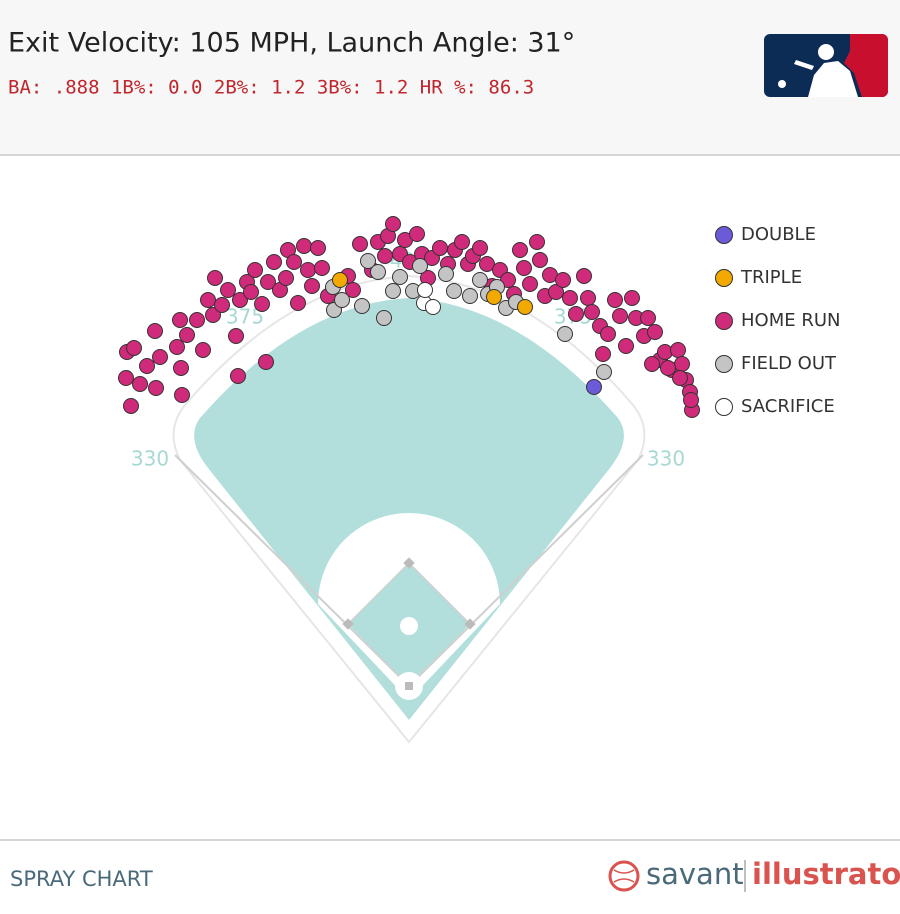 The width and height of the screenshot is (900, 914). What do you see at coordinates (826, 65) in the screenshot?
I see `mlb-logo` at bounding box center [826, 65].